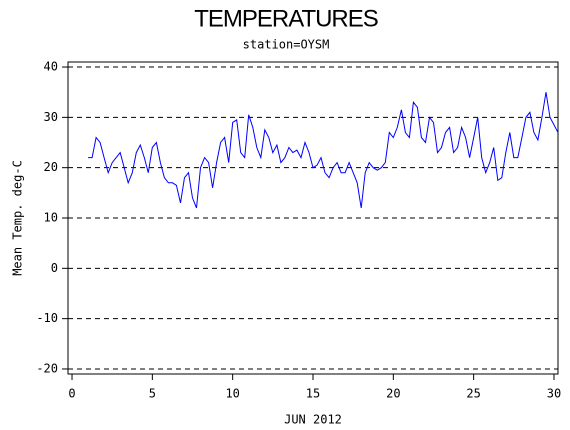 The height and width of the screenshot is (430, 570). What do you see at coordinates (47, 368) in the screenshot?
I see `y-tick-label: -20` at bounding box center [47, 368].